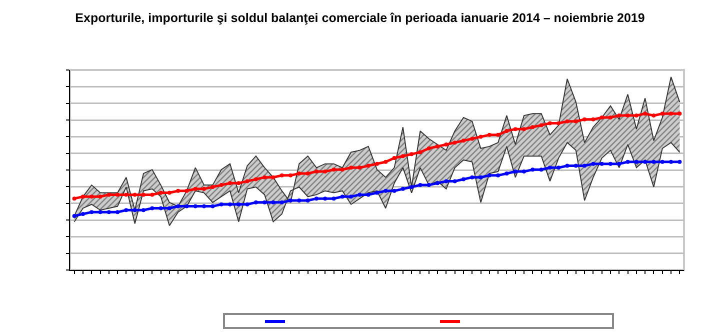  Describe the element at coordinates (360, 18) in the screenshot. I see `chart-title: Exporturile, importurile şi soldul balanţei comerciale în perioada ianuarie 2014 – noiembrie 2019` at that location.